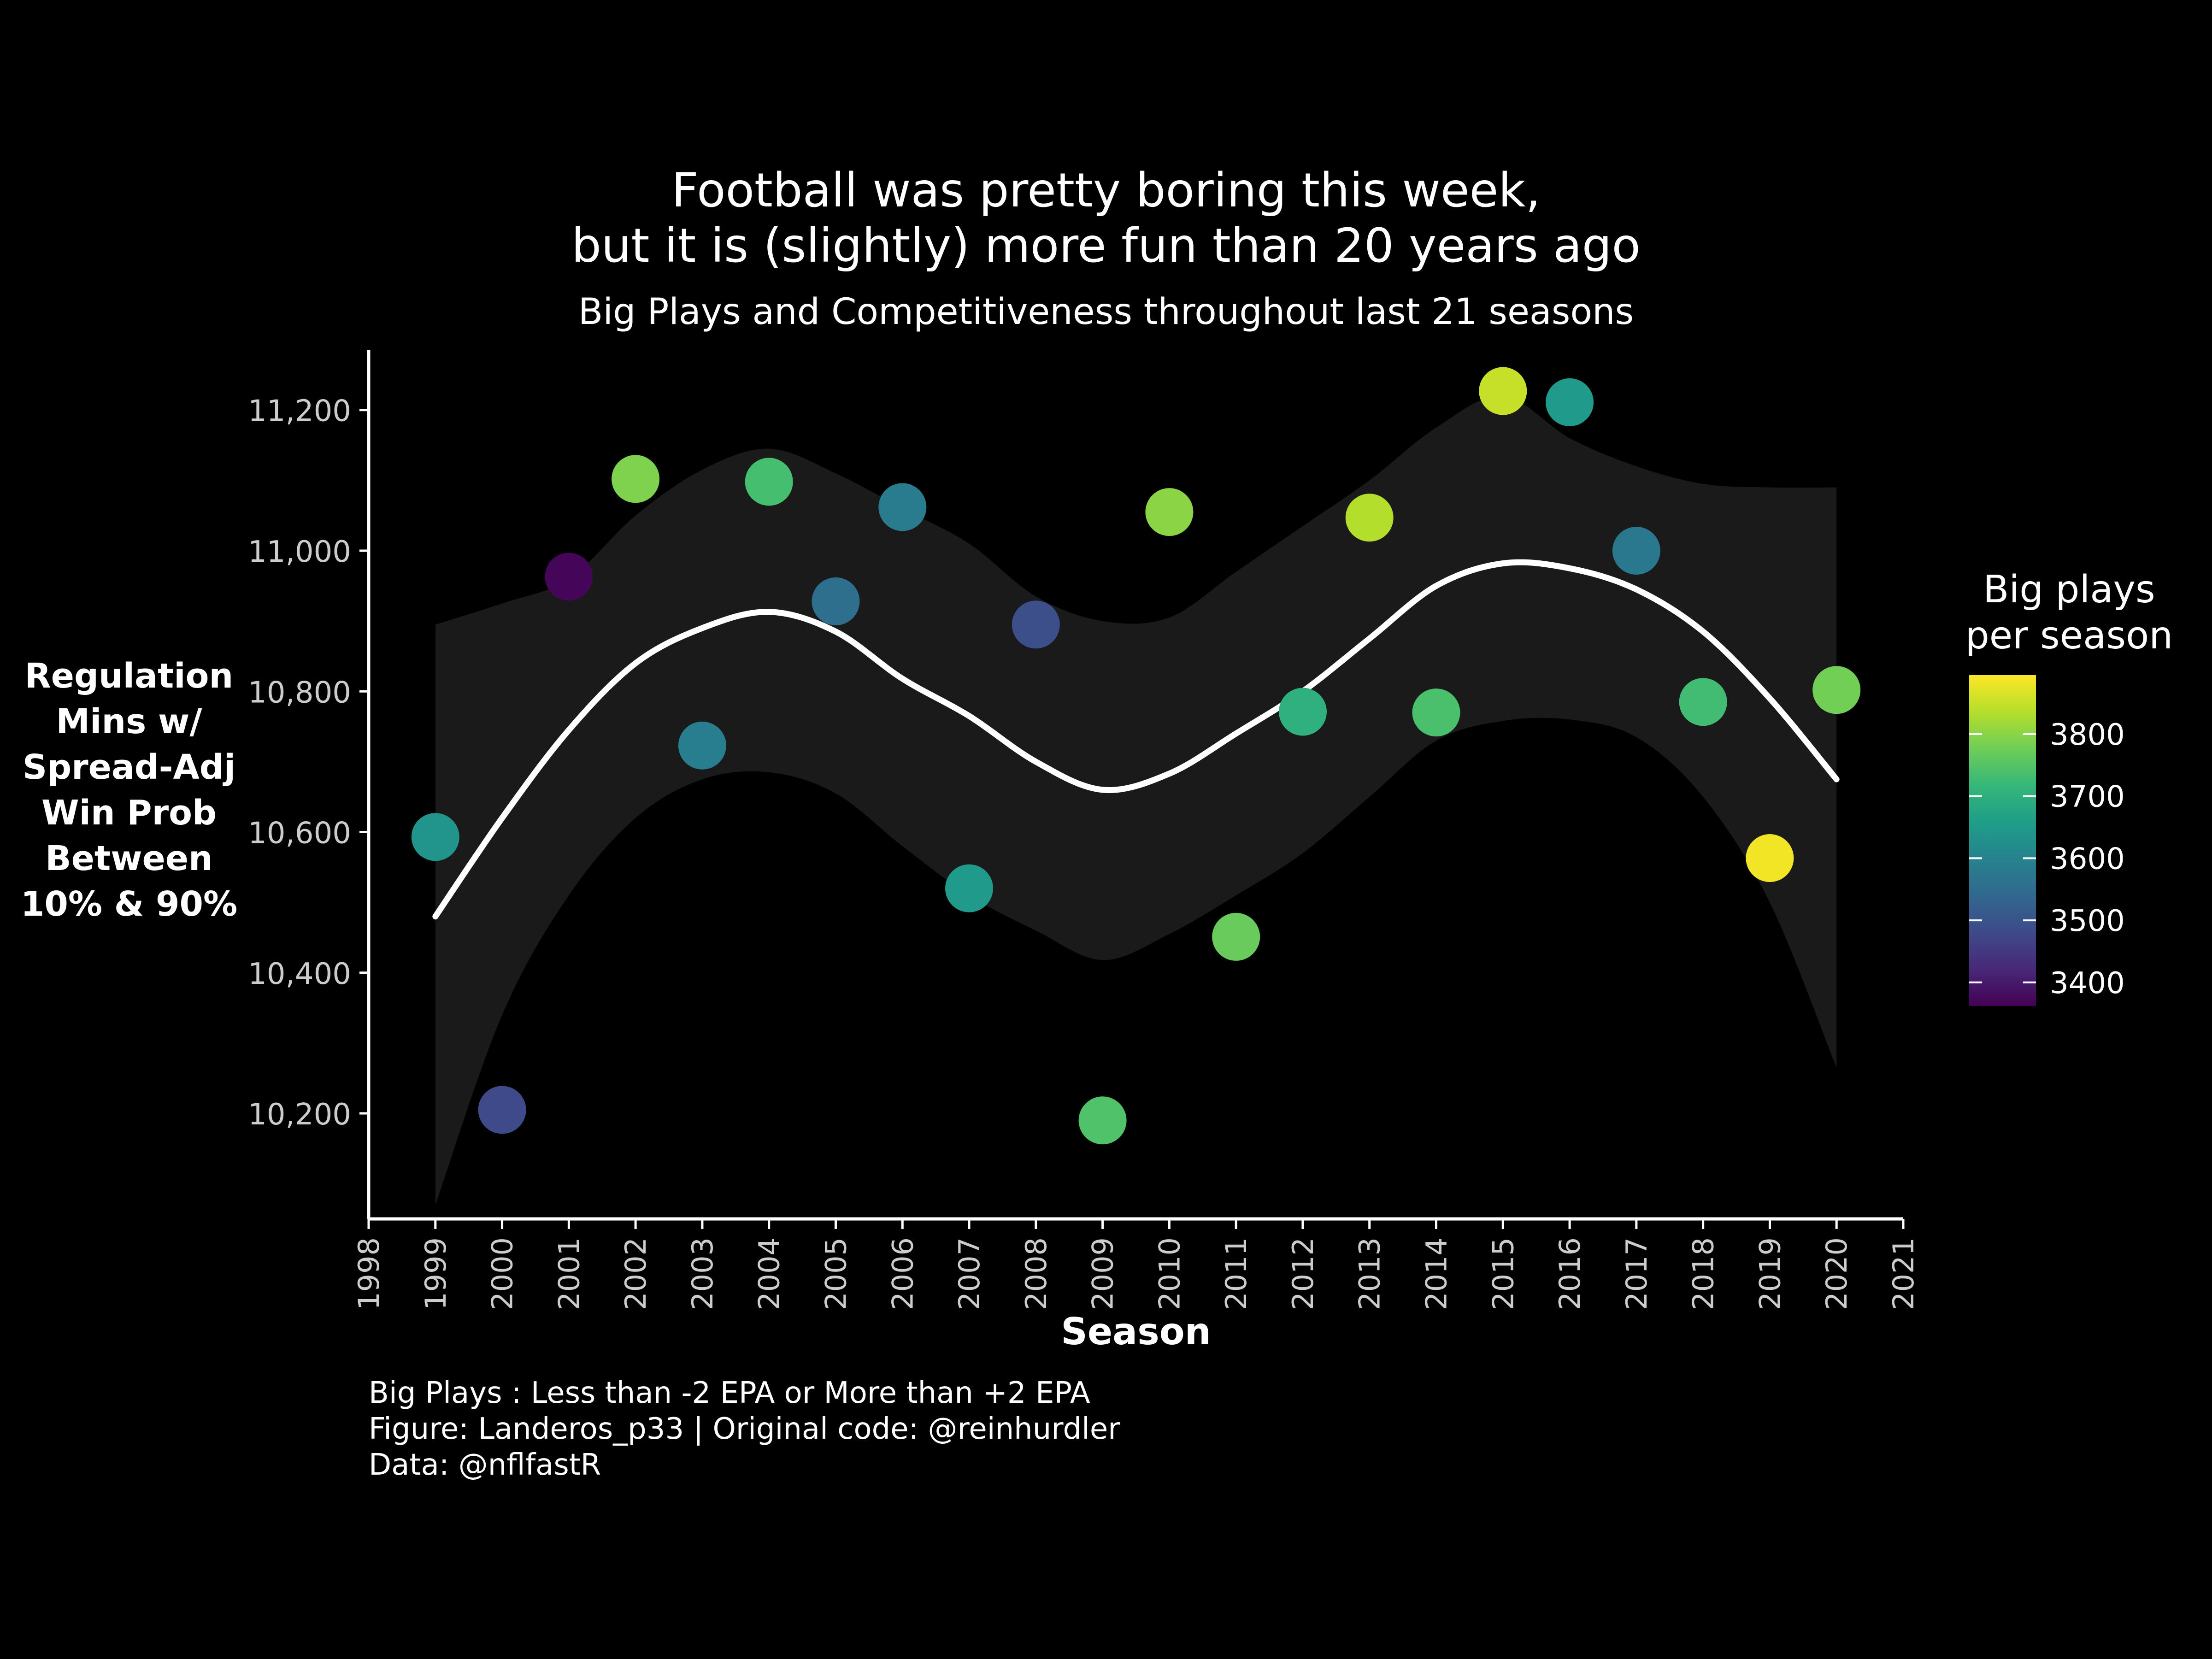  I want to click on x-tick-label-2007: 2007, so click(969, 1273).